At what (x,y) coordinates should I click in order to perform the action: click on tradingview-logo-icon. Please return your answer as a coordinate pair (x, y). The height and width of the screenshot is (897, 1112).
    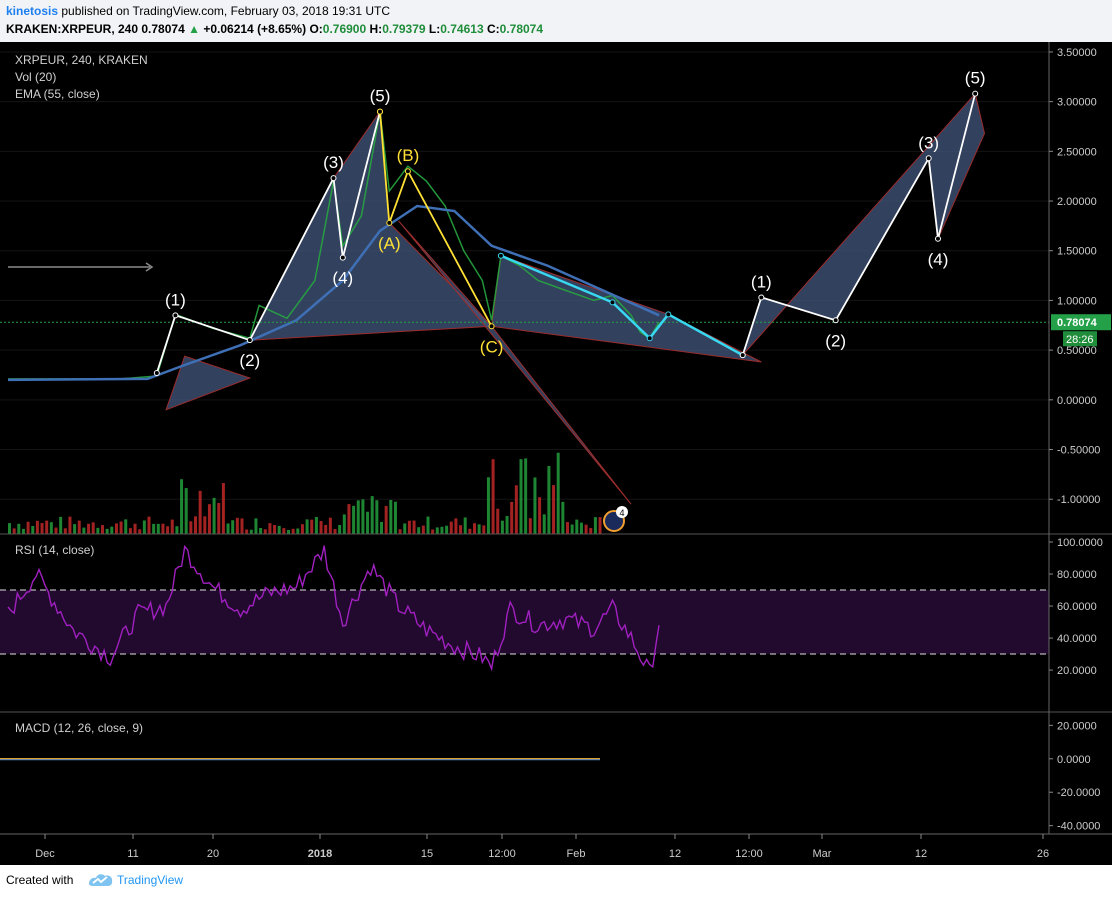
    Looking at the image, I should click on (101, 880).